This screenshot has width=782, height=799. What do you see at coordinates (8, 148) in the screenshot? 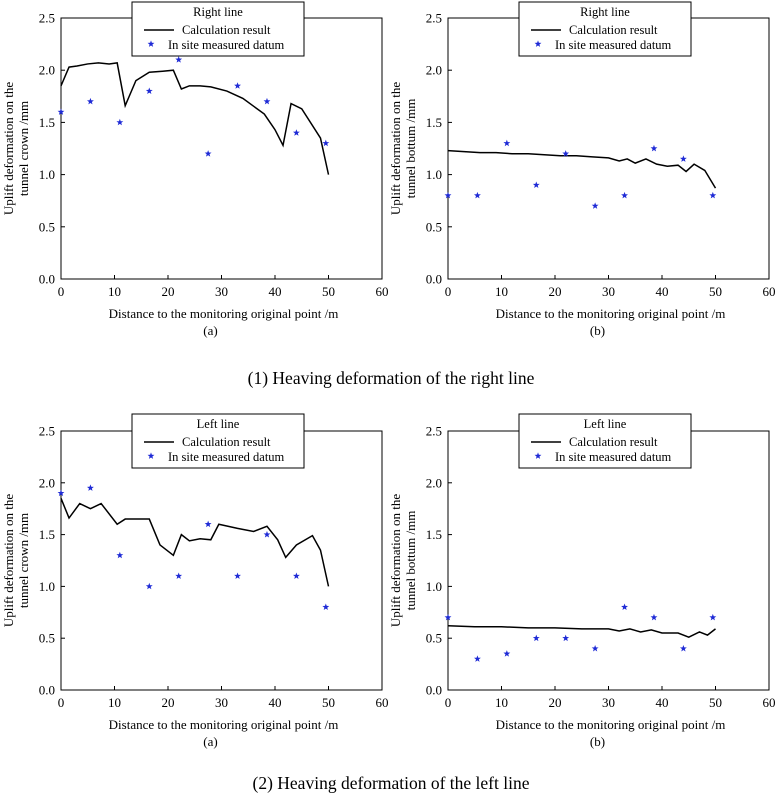
I see `y-axis-title-line: Uplift deformation on the` at bounding box center [8, 148].